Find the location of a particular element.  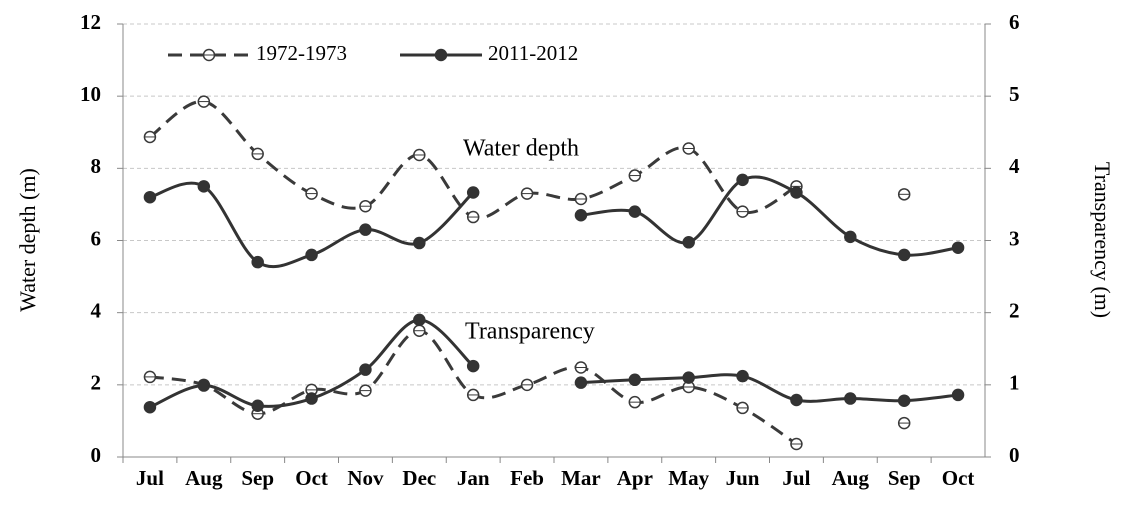

y-tick-label: 12 is located at coordinates (90, 22).